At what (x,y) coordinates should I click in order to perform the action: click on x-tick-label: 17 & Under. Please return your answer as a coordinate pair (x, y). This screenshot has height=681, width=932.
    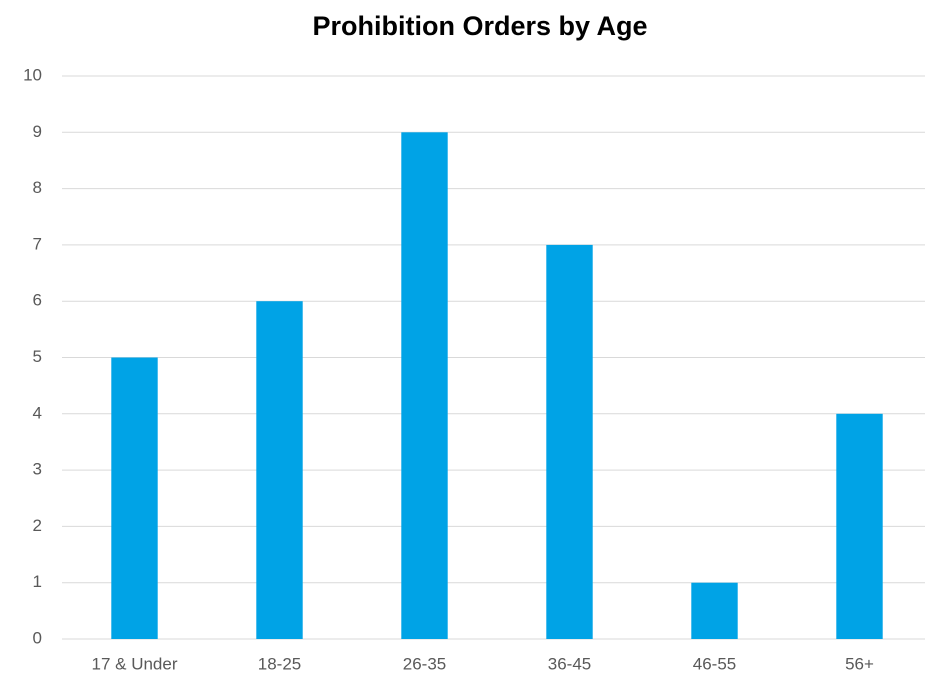
    Looking at the image, I should click on (135, 663).